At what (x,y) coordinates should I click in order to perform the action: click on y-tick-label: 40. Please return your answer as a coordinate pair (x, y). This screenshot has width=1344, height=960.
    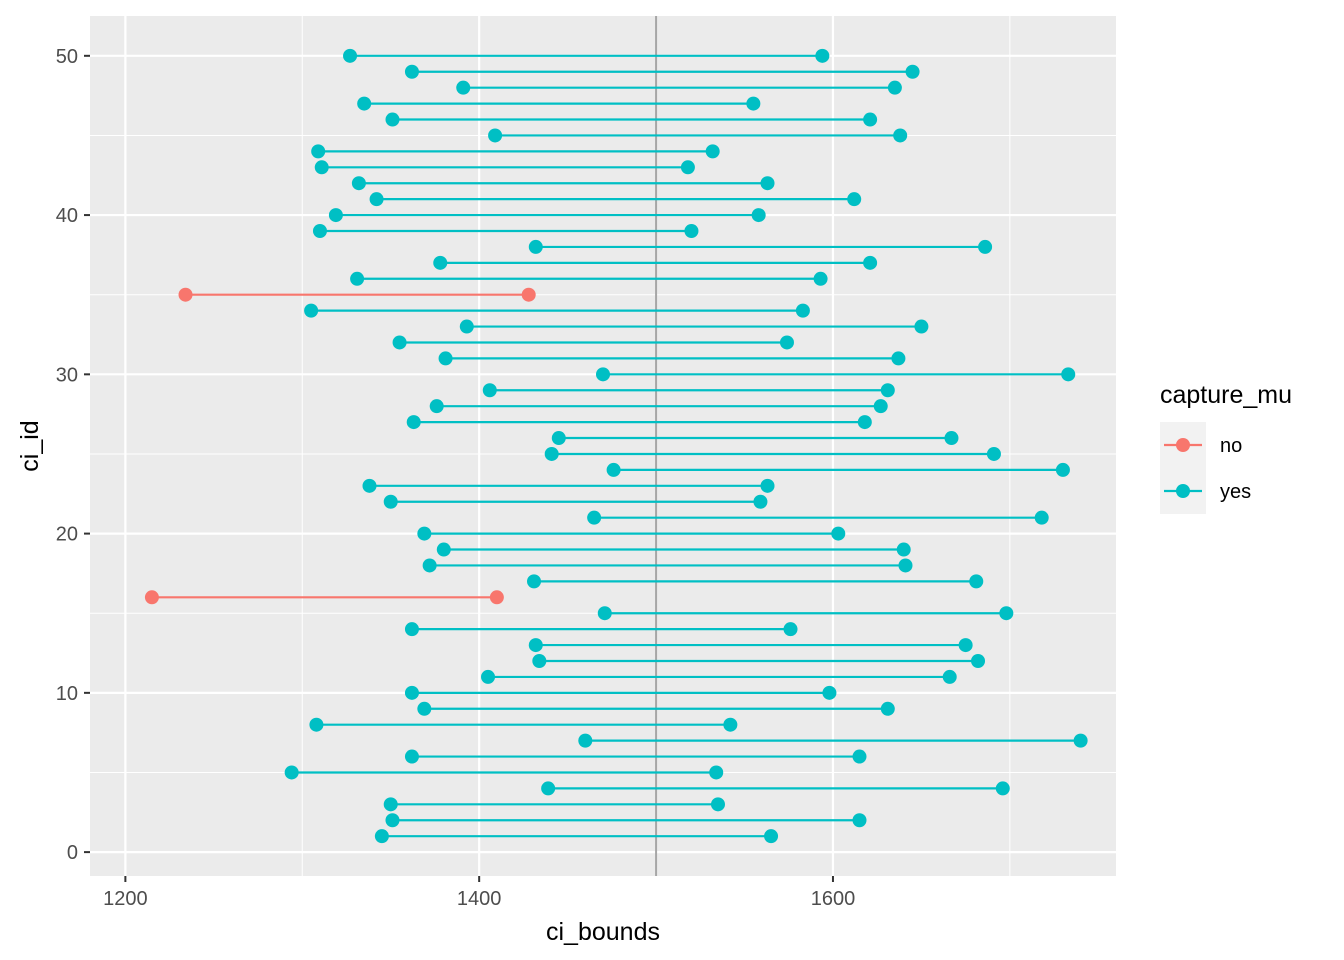
    Looking at the image, I should click on (67, 216).